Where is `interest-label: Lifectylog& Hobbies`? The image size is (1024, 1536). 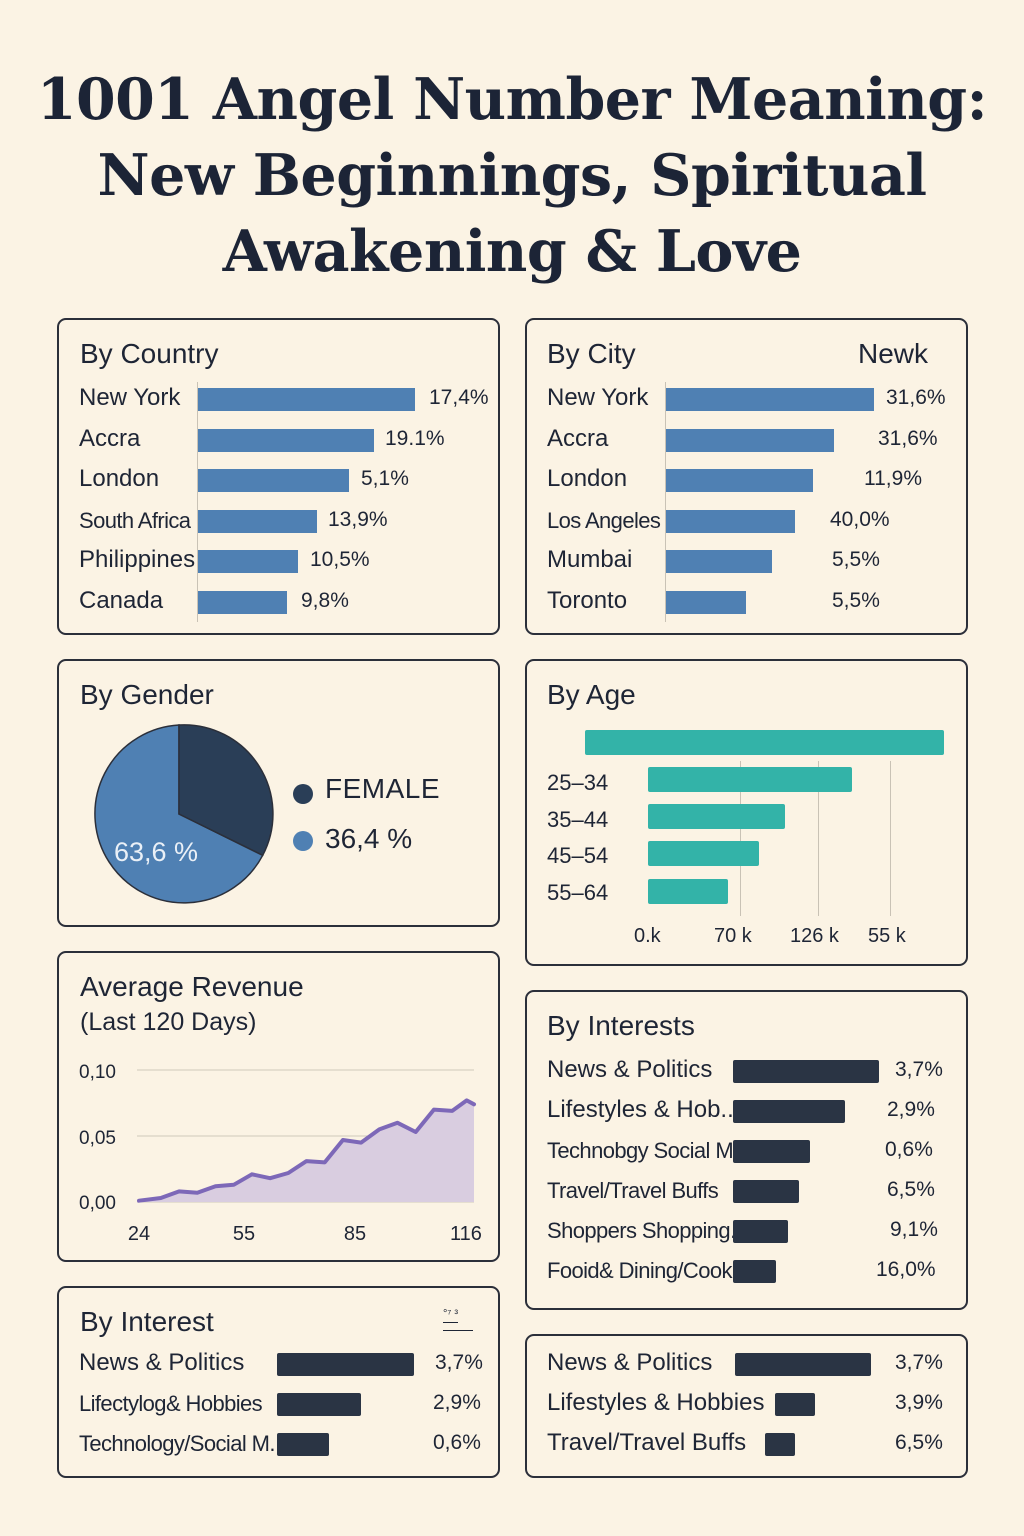
interest-label: Lifectylog& Hobbies is located at coordinates (171, 1403).